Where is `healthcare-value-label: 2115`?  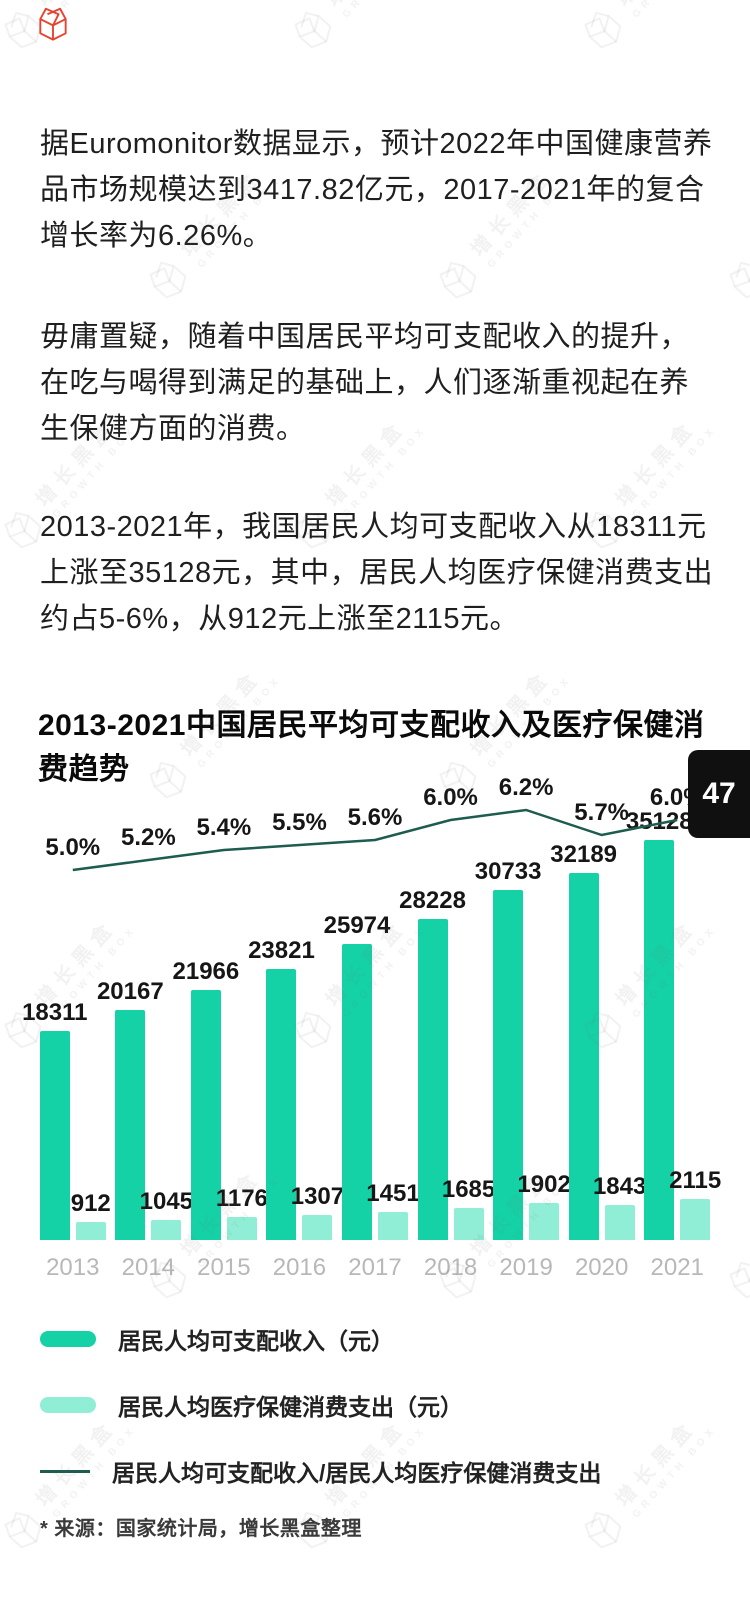 healthcare-value-label: 2115 is located at coordinates (695, 1180).